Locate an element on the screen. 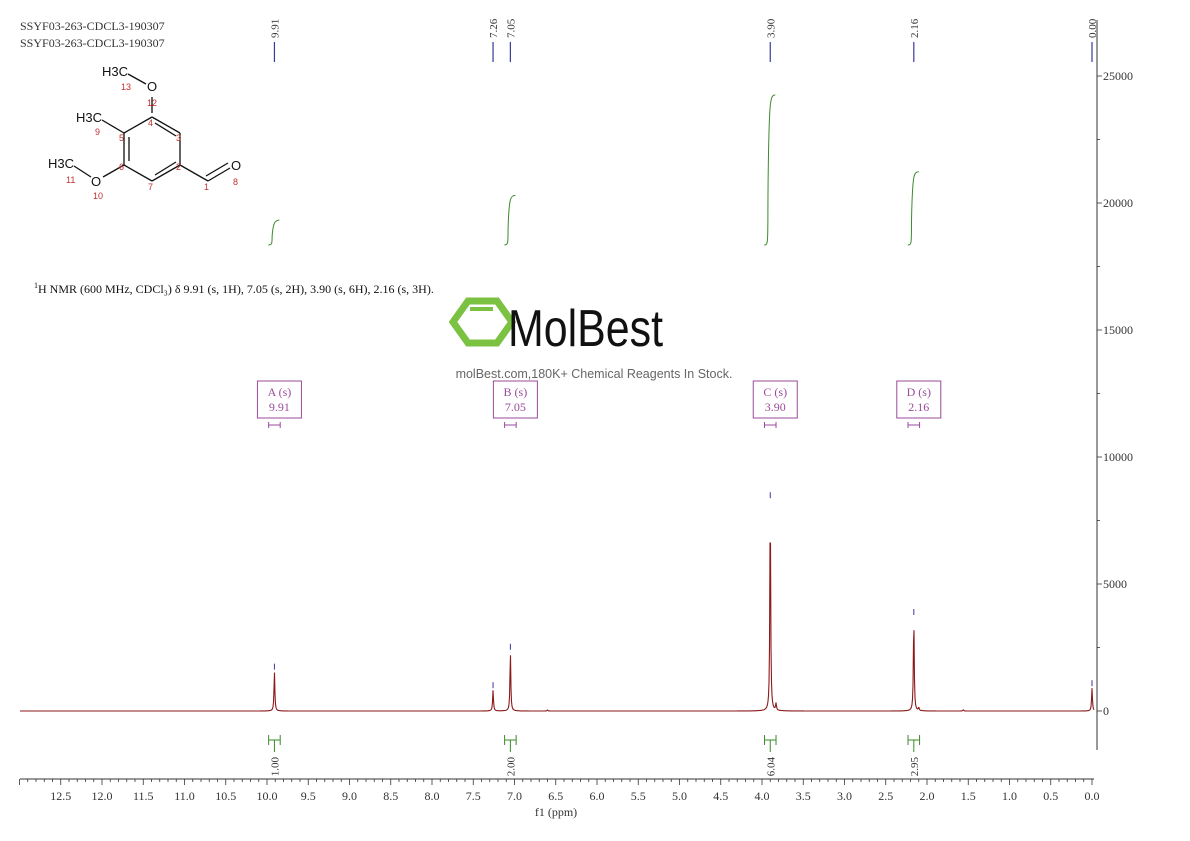  multiplet-shift: 2.16 is located at coordinates (918, 407).